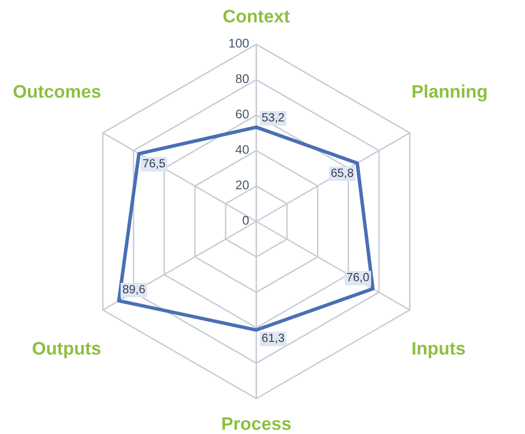  What do you see at coordinates (449, 93) in the screenshot?
I see `spoke-label: Planning` at bounding box center [449, 93].